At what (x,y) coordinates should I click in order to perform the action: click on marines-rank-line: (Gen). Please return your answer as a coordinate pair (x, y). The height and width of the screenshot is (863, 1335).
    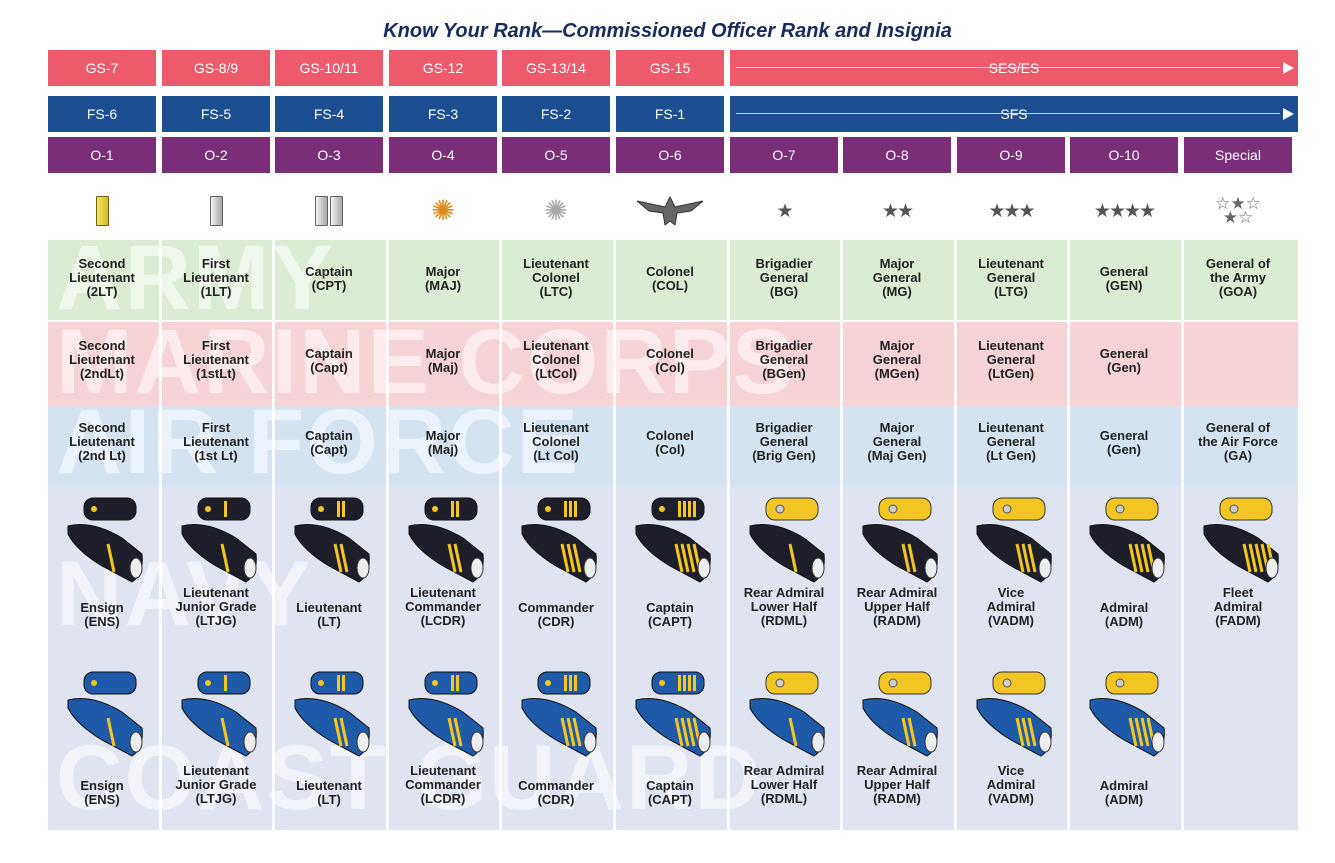
    Looking at the image, I should click on (1124, 367).